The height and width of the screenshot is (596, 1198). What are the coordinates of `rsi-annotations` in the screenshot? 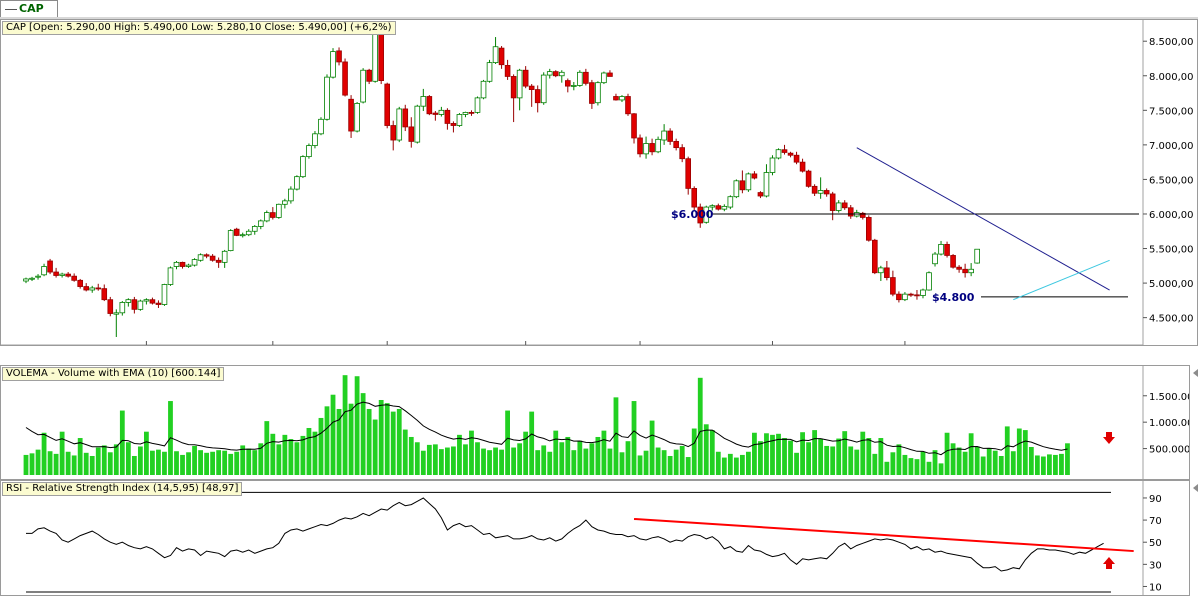 It's located at (883, 543).